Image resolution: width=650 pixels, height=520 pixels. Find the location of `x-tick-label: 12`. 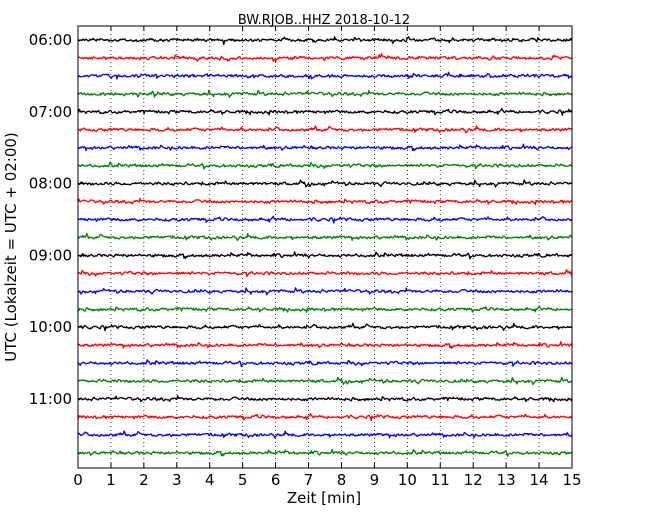

x-tick-label: 12 is located at coordinates (473, 480).